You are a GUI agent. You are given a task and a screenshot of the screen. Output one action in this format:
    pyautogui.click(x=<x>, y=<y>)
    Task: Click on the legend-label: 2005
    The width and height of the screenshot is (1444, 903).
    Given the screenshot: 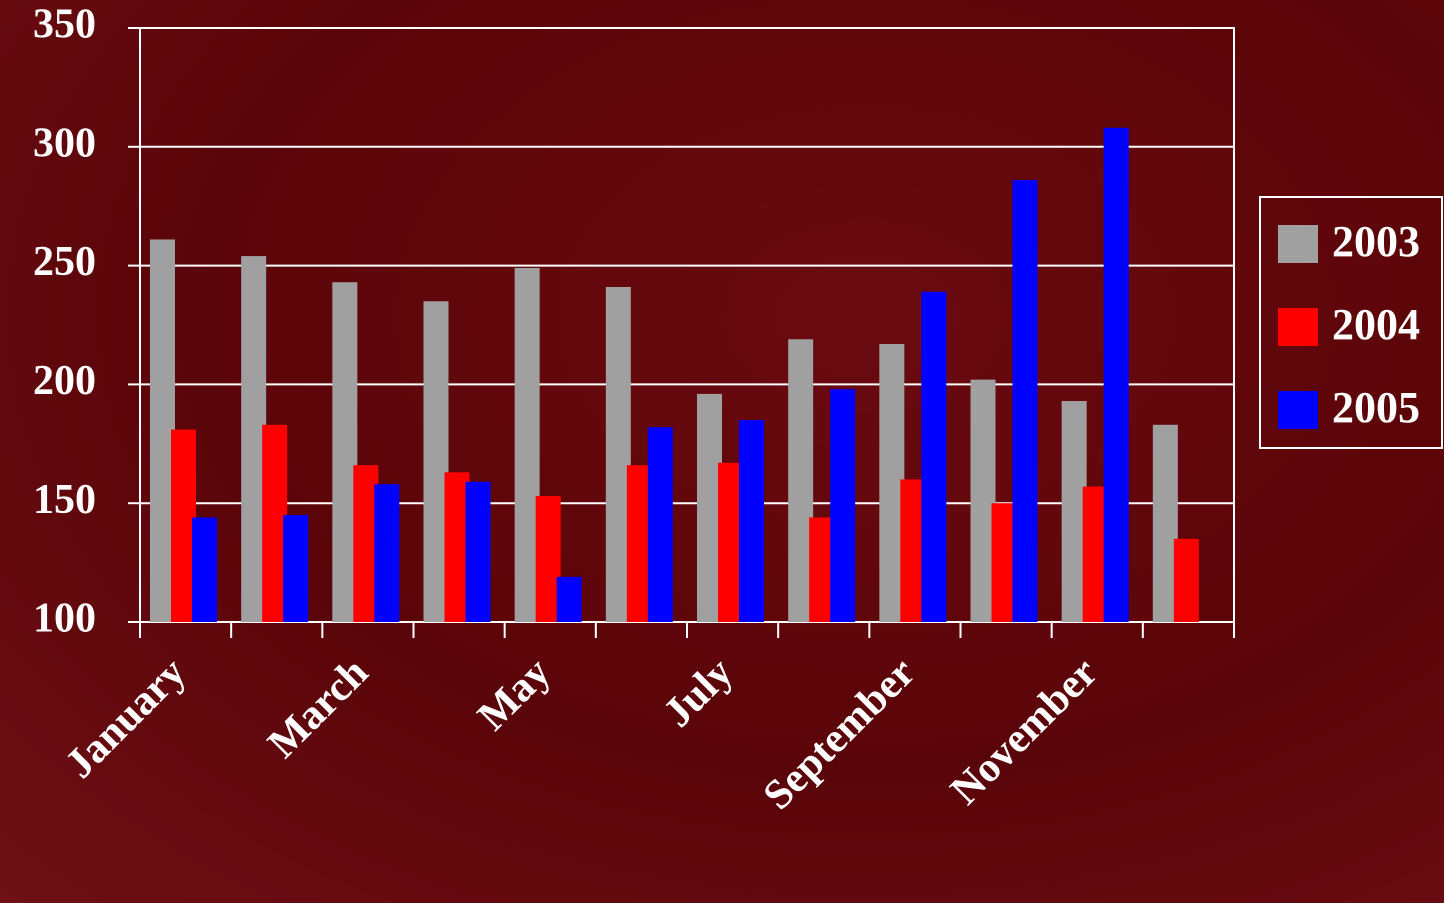 What is the action you would take?
    pyautogui.click(x=1376, y=407)
    